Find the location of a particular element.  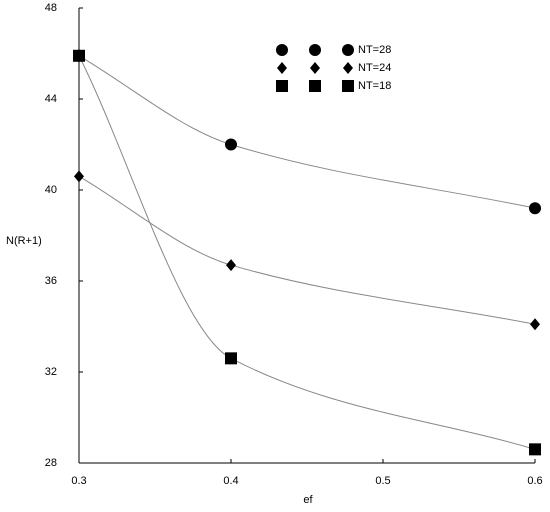

legend-label: NT=24 is located at coordinates (374, 68).